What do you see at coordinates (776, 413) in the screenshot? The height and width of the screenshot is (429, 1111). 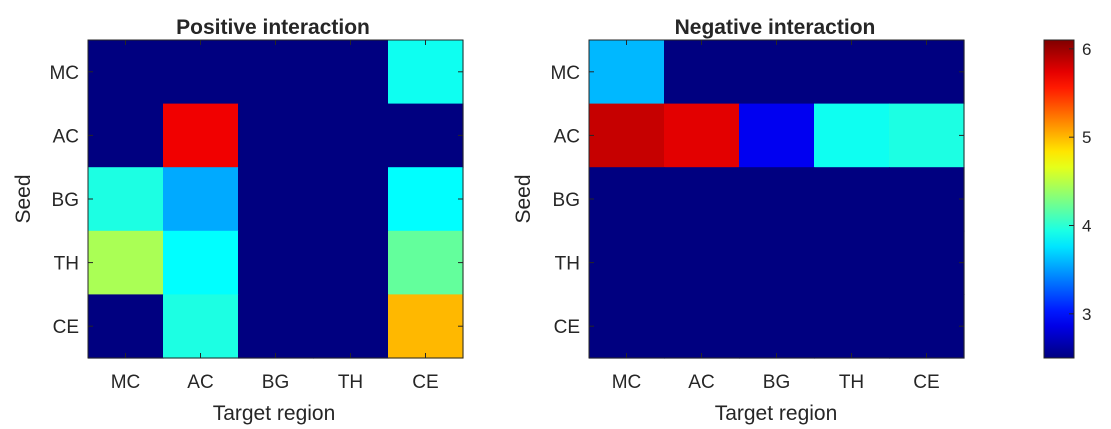 I see `right-x-axis-label: Target region` at bounding box center [776, 413].